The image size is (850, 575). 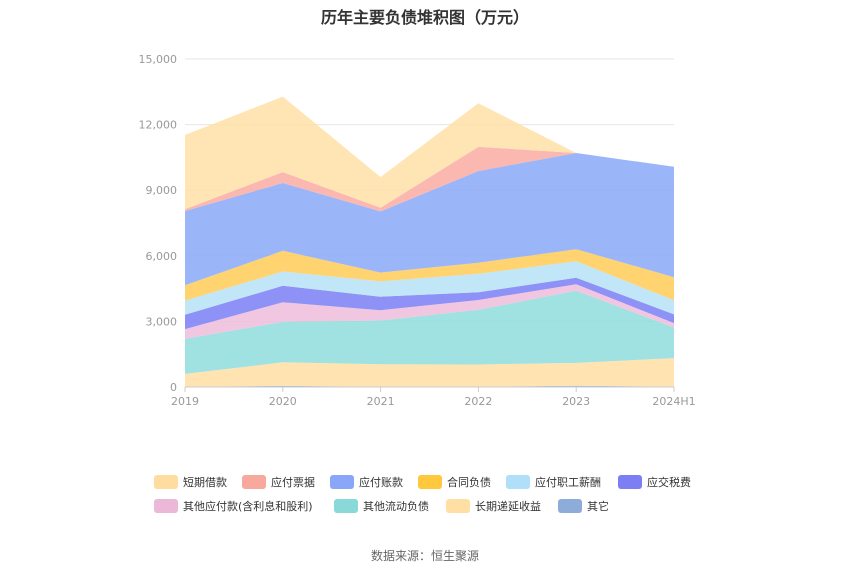 What do you see at coordinates (576, 401) in the screenshot?
I see `x-tick-label: 2023` at bounding box center [576, 401].